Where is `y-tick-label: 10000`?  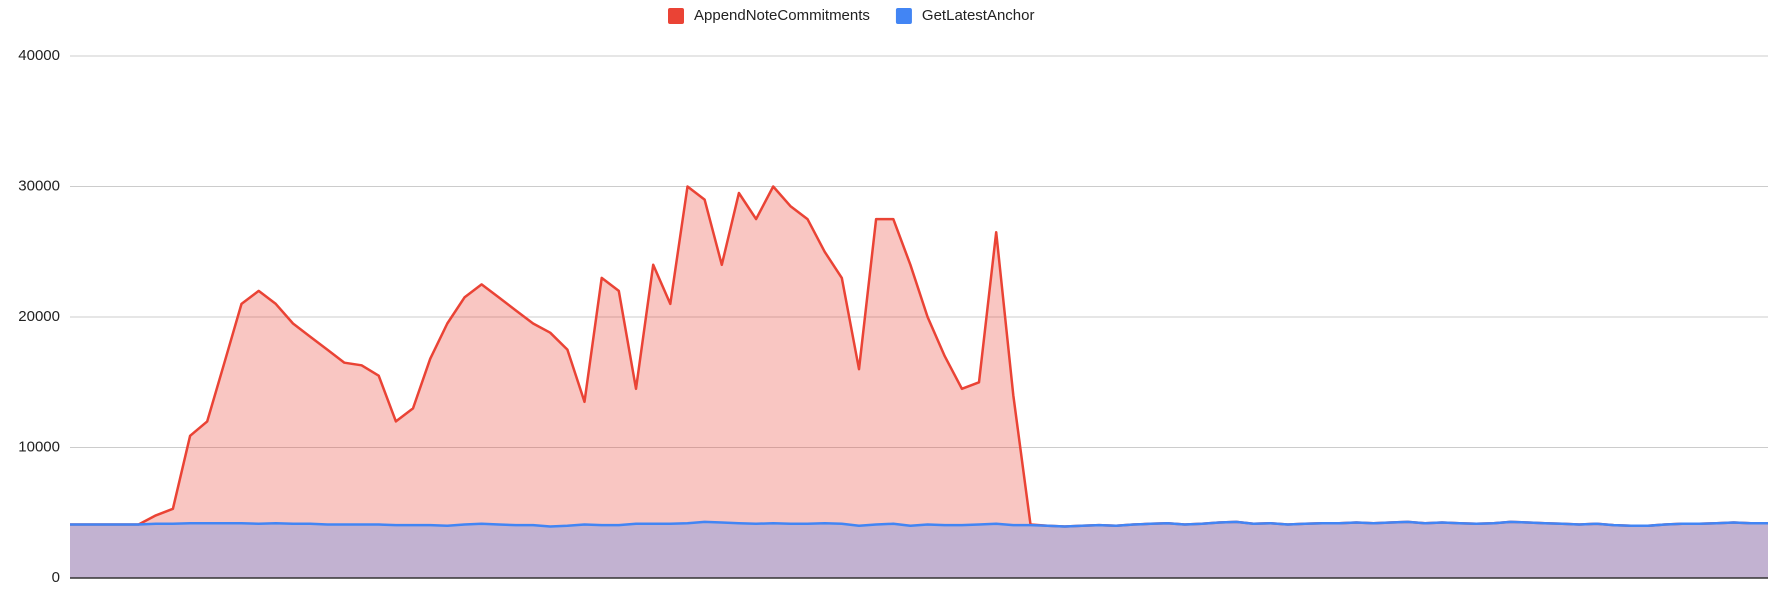 y-tick-label: 10000 is located at coordinates (39, 446).